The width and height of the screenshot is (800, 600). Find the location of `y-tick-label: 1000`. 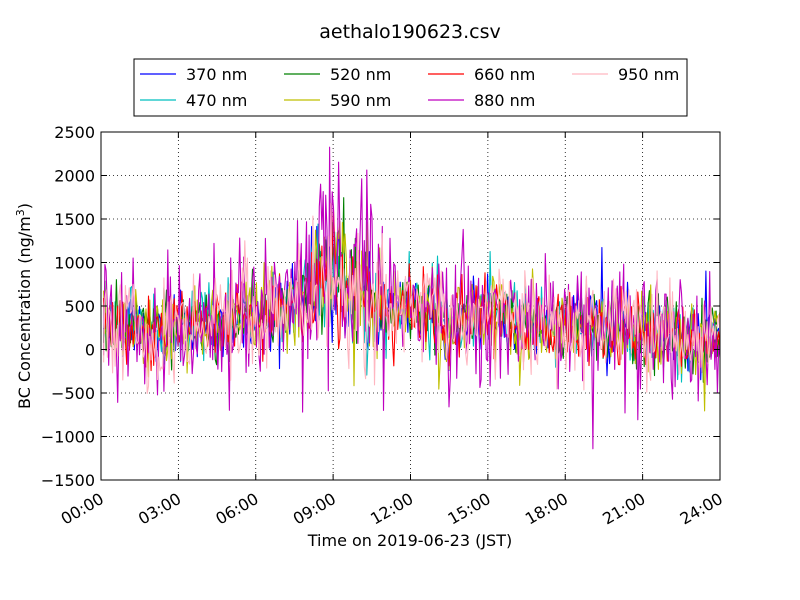

y-tick-label: 1000 is located at coordinates (74, 263).